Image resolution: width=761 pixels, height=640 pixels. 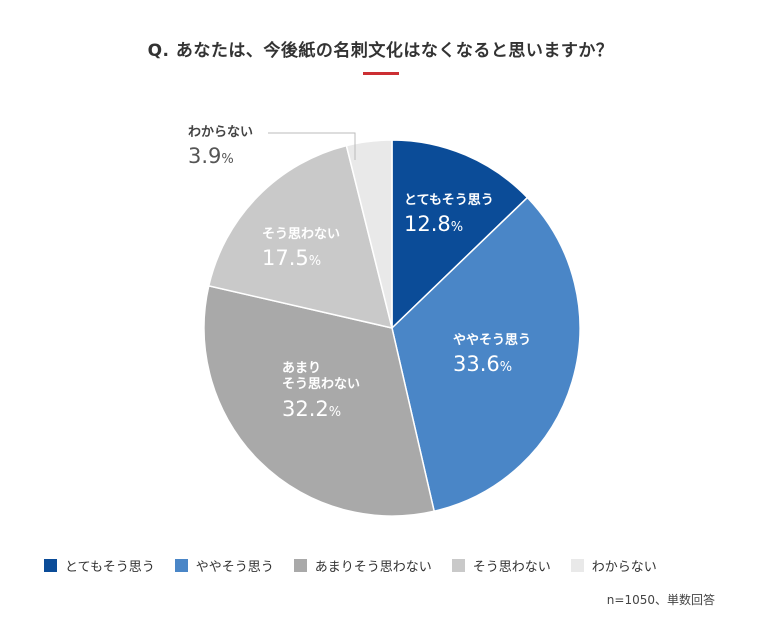 I want to click on slice-label-wakaranai-value: 3.9, so click(x=205, y=156).